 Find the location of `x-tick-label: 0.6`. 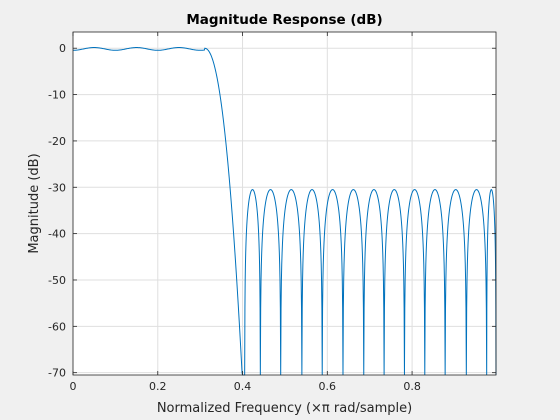

x-tick-label: 0.6 is located at coordinates (328, 386).